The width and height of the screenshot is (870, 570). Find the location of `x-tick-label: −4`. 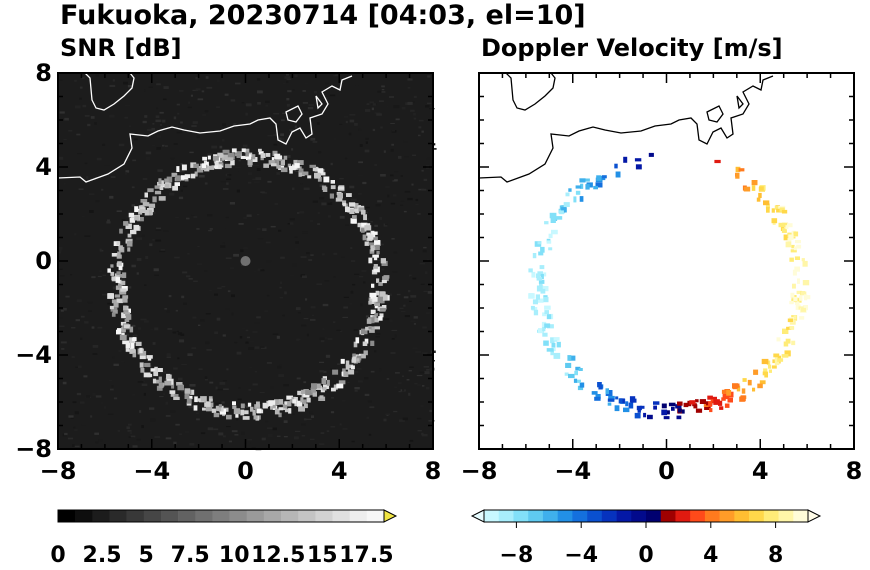

x-tick-label: −4 is located at coordinates (151, 471).